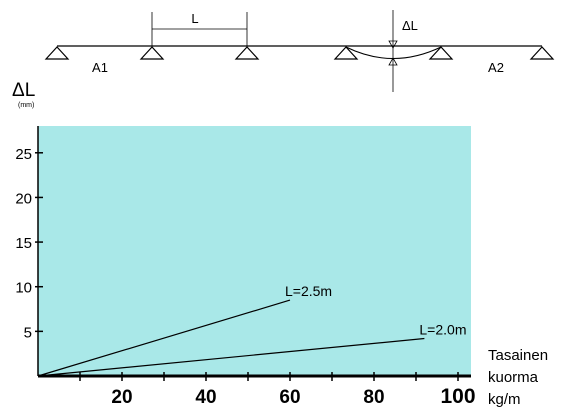 The image size is (571, 410). I want to click on y-tick-label: 5, so click(28, 332).